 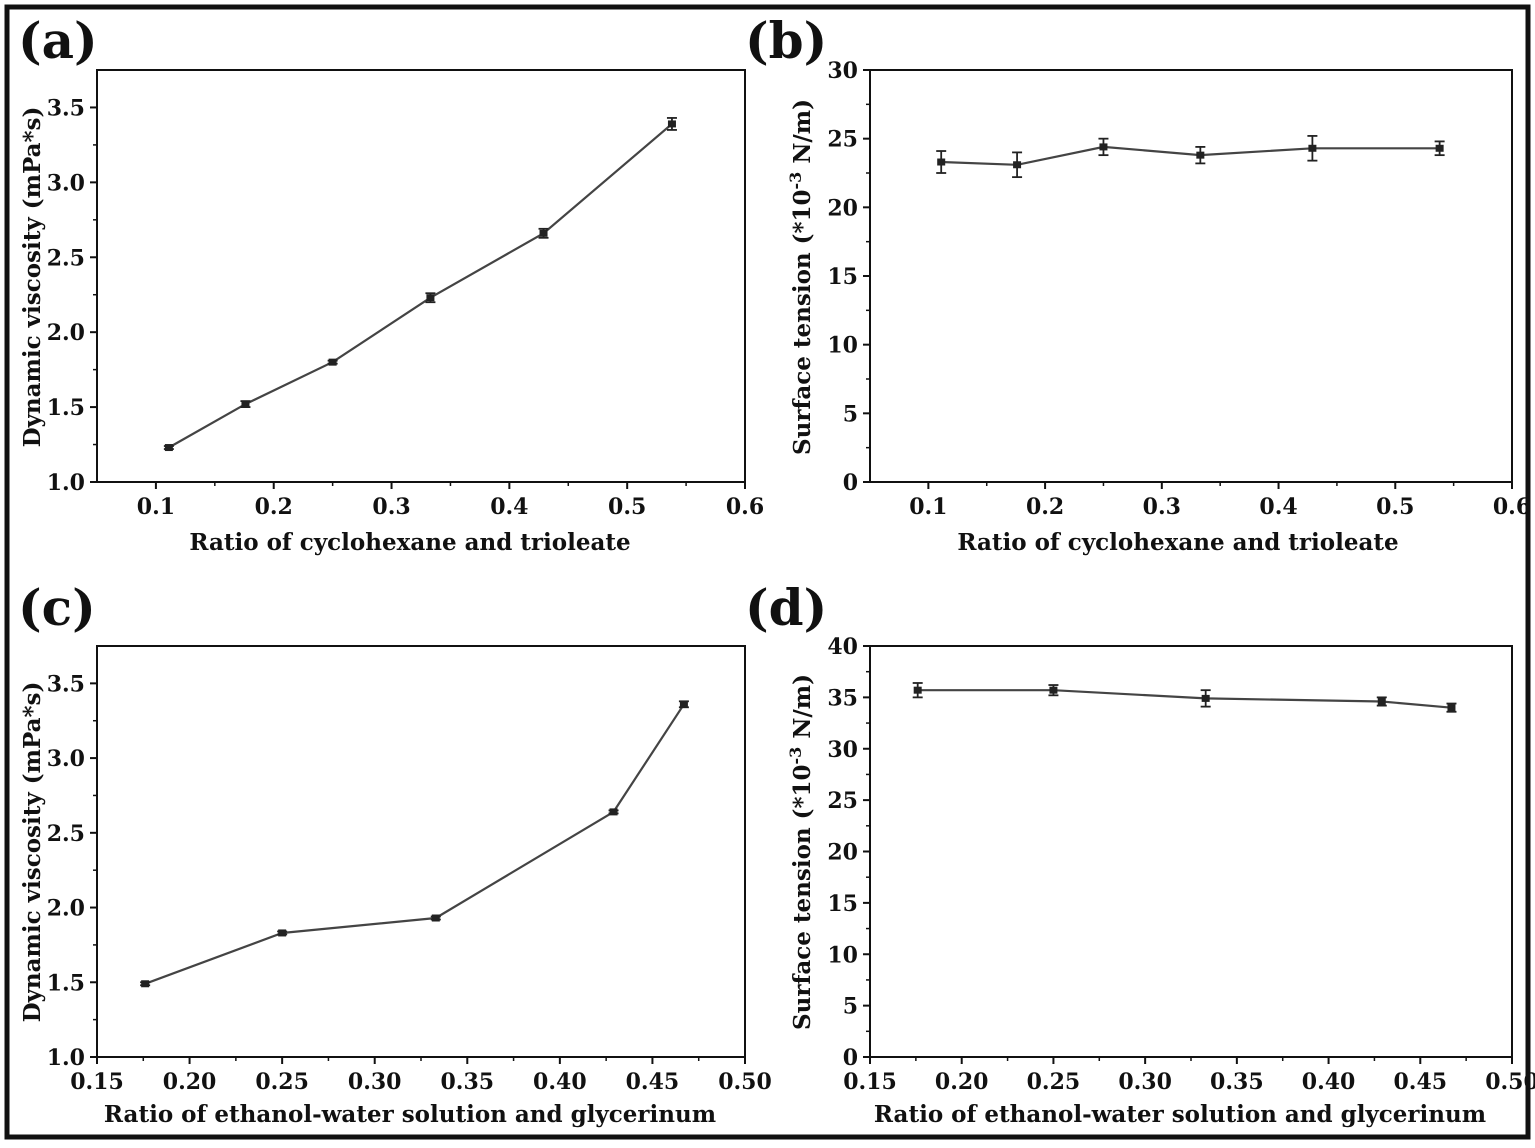 What do you see at coordinates (414, 844) in the screenshot?
I see `panel-c-series-line` at bounding box center [414, 844].